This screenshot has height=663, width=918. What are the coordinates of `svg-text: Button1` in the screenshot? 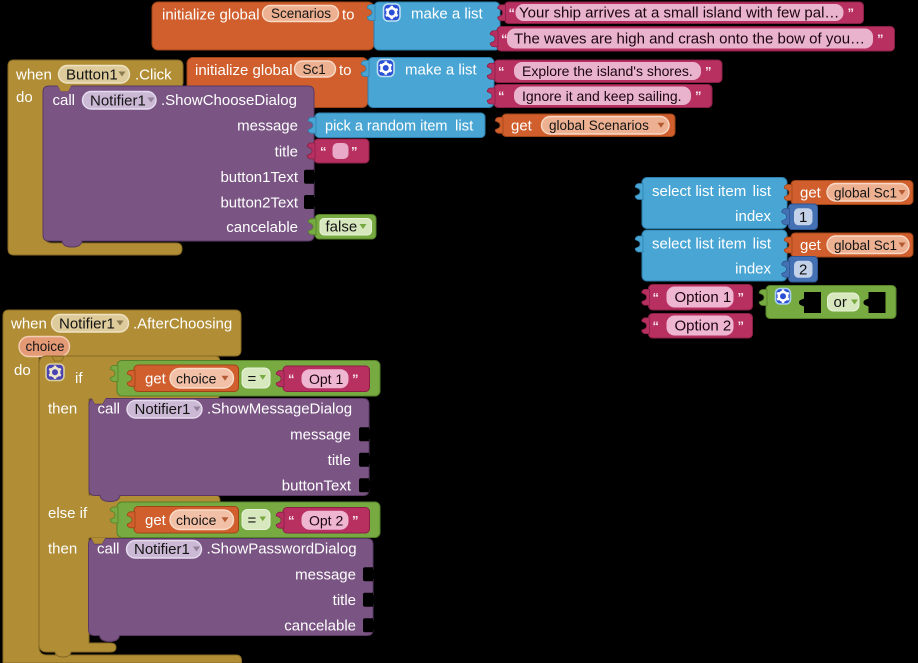 It's located at (92, 75).